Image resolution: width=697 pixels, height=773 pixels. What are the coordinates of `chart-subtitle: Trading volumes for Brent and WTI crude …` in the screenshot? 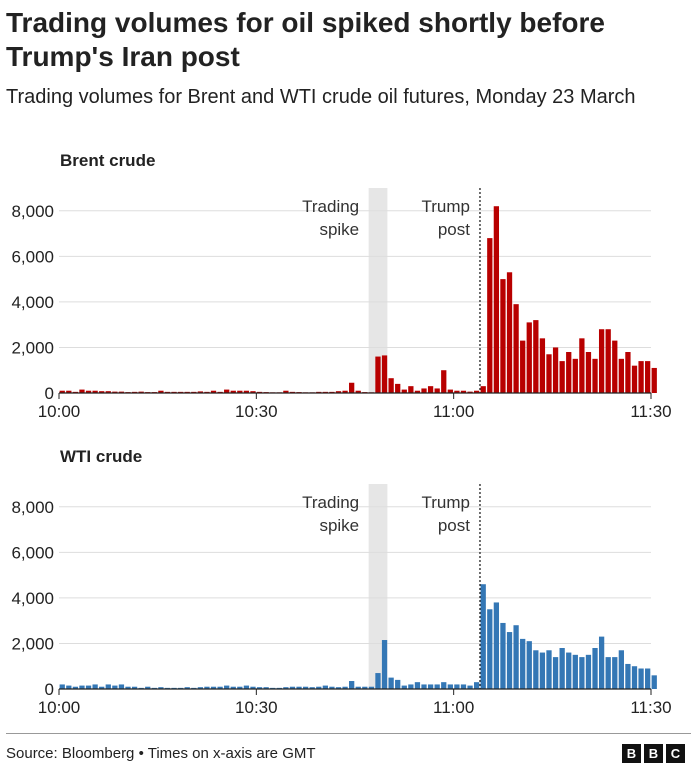 It's located at (321, 97).